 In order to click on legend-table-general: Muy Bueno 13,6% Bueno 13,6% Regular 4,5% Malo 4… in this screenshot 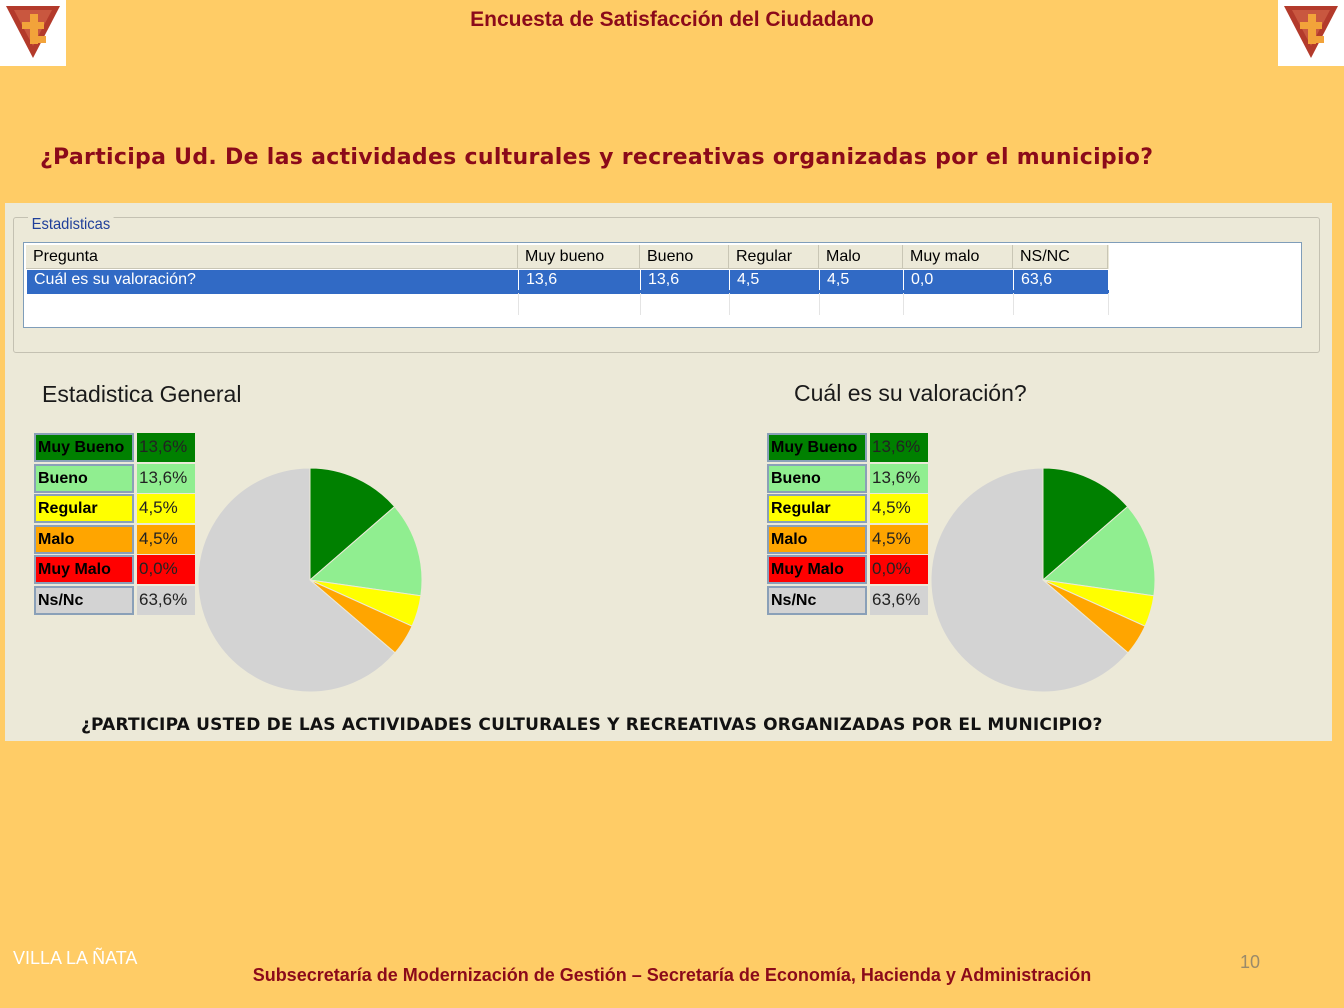, I will do `click(114, 524)`.